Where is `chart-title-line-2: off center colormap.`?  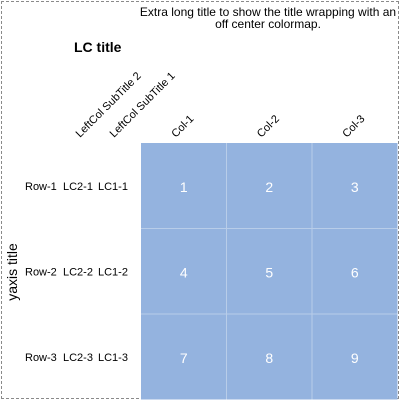
chart-title-line-2: off center colormap. is located at coordinates (268, 24).